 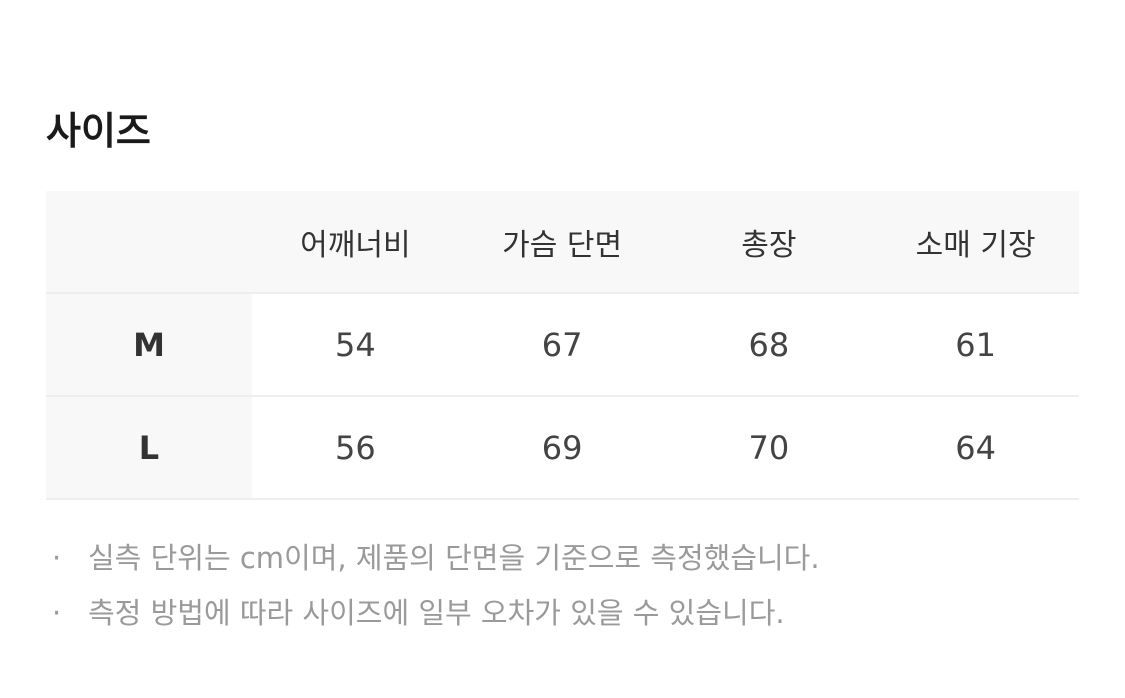 I want to click on table-cell: 69, so click(x=562, y=448).